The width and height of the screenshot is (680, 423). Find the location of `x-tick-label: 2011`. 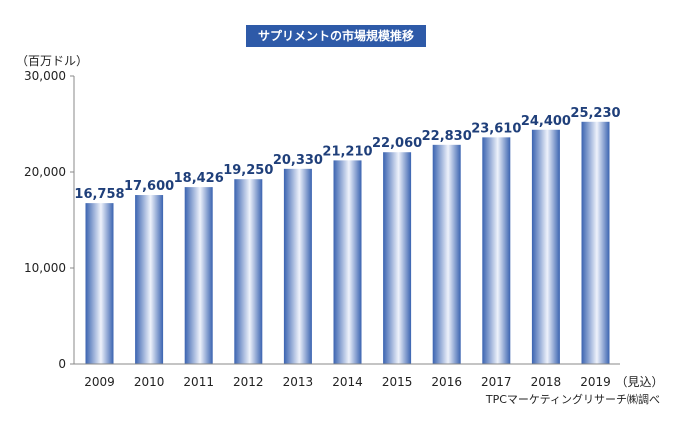

x-tick-label: 2011 is located at coordinates (198, 382).